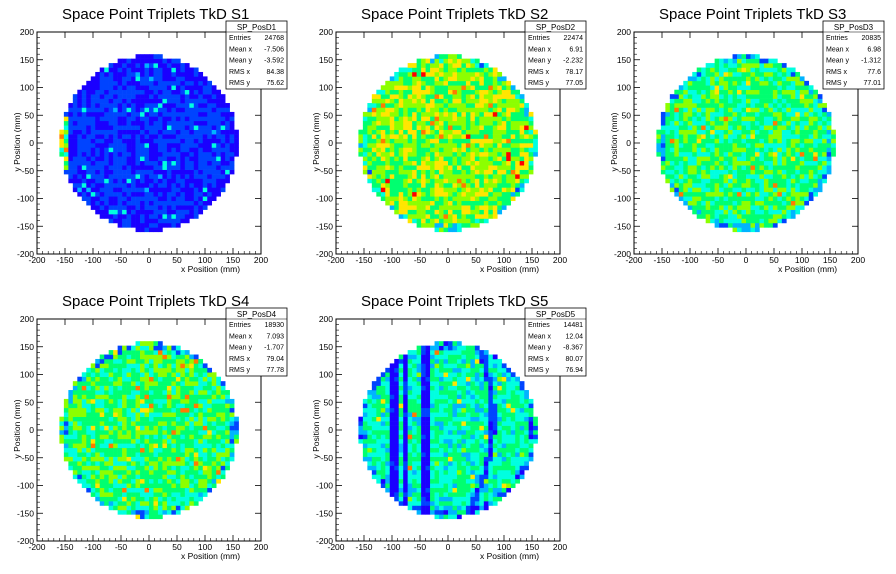  What do you see at coordinates (628, 143) in the screenshot?
I see `y-tick-label: 0` at bounding box center [628, 143].